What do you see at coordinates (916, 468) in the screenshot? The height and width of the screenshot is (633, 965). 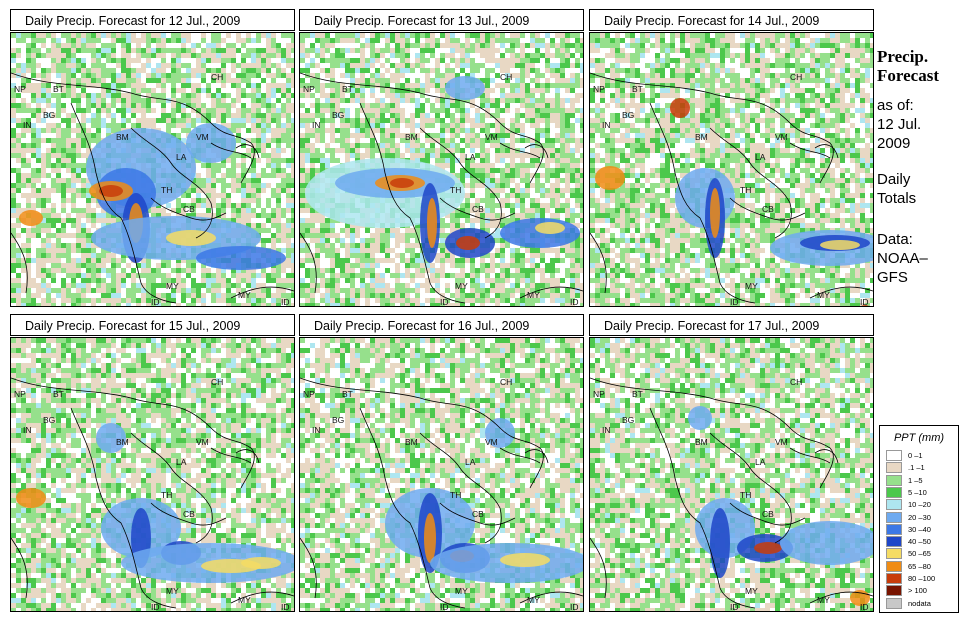 I see `legend-label: .1 –1` at bounding box center [916, 468].